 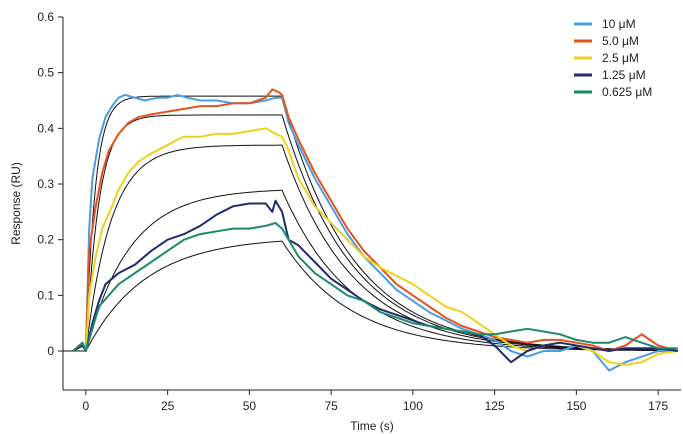 What do you see at coordinates (45, 73) in the screenshot?
I see `y-tick-label: 0.5` at bounding box center [45, 73].